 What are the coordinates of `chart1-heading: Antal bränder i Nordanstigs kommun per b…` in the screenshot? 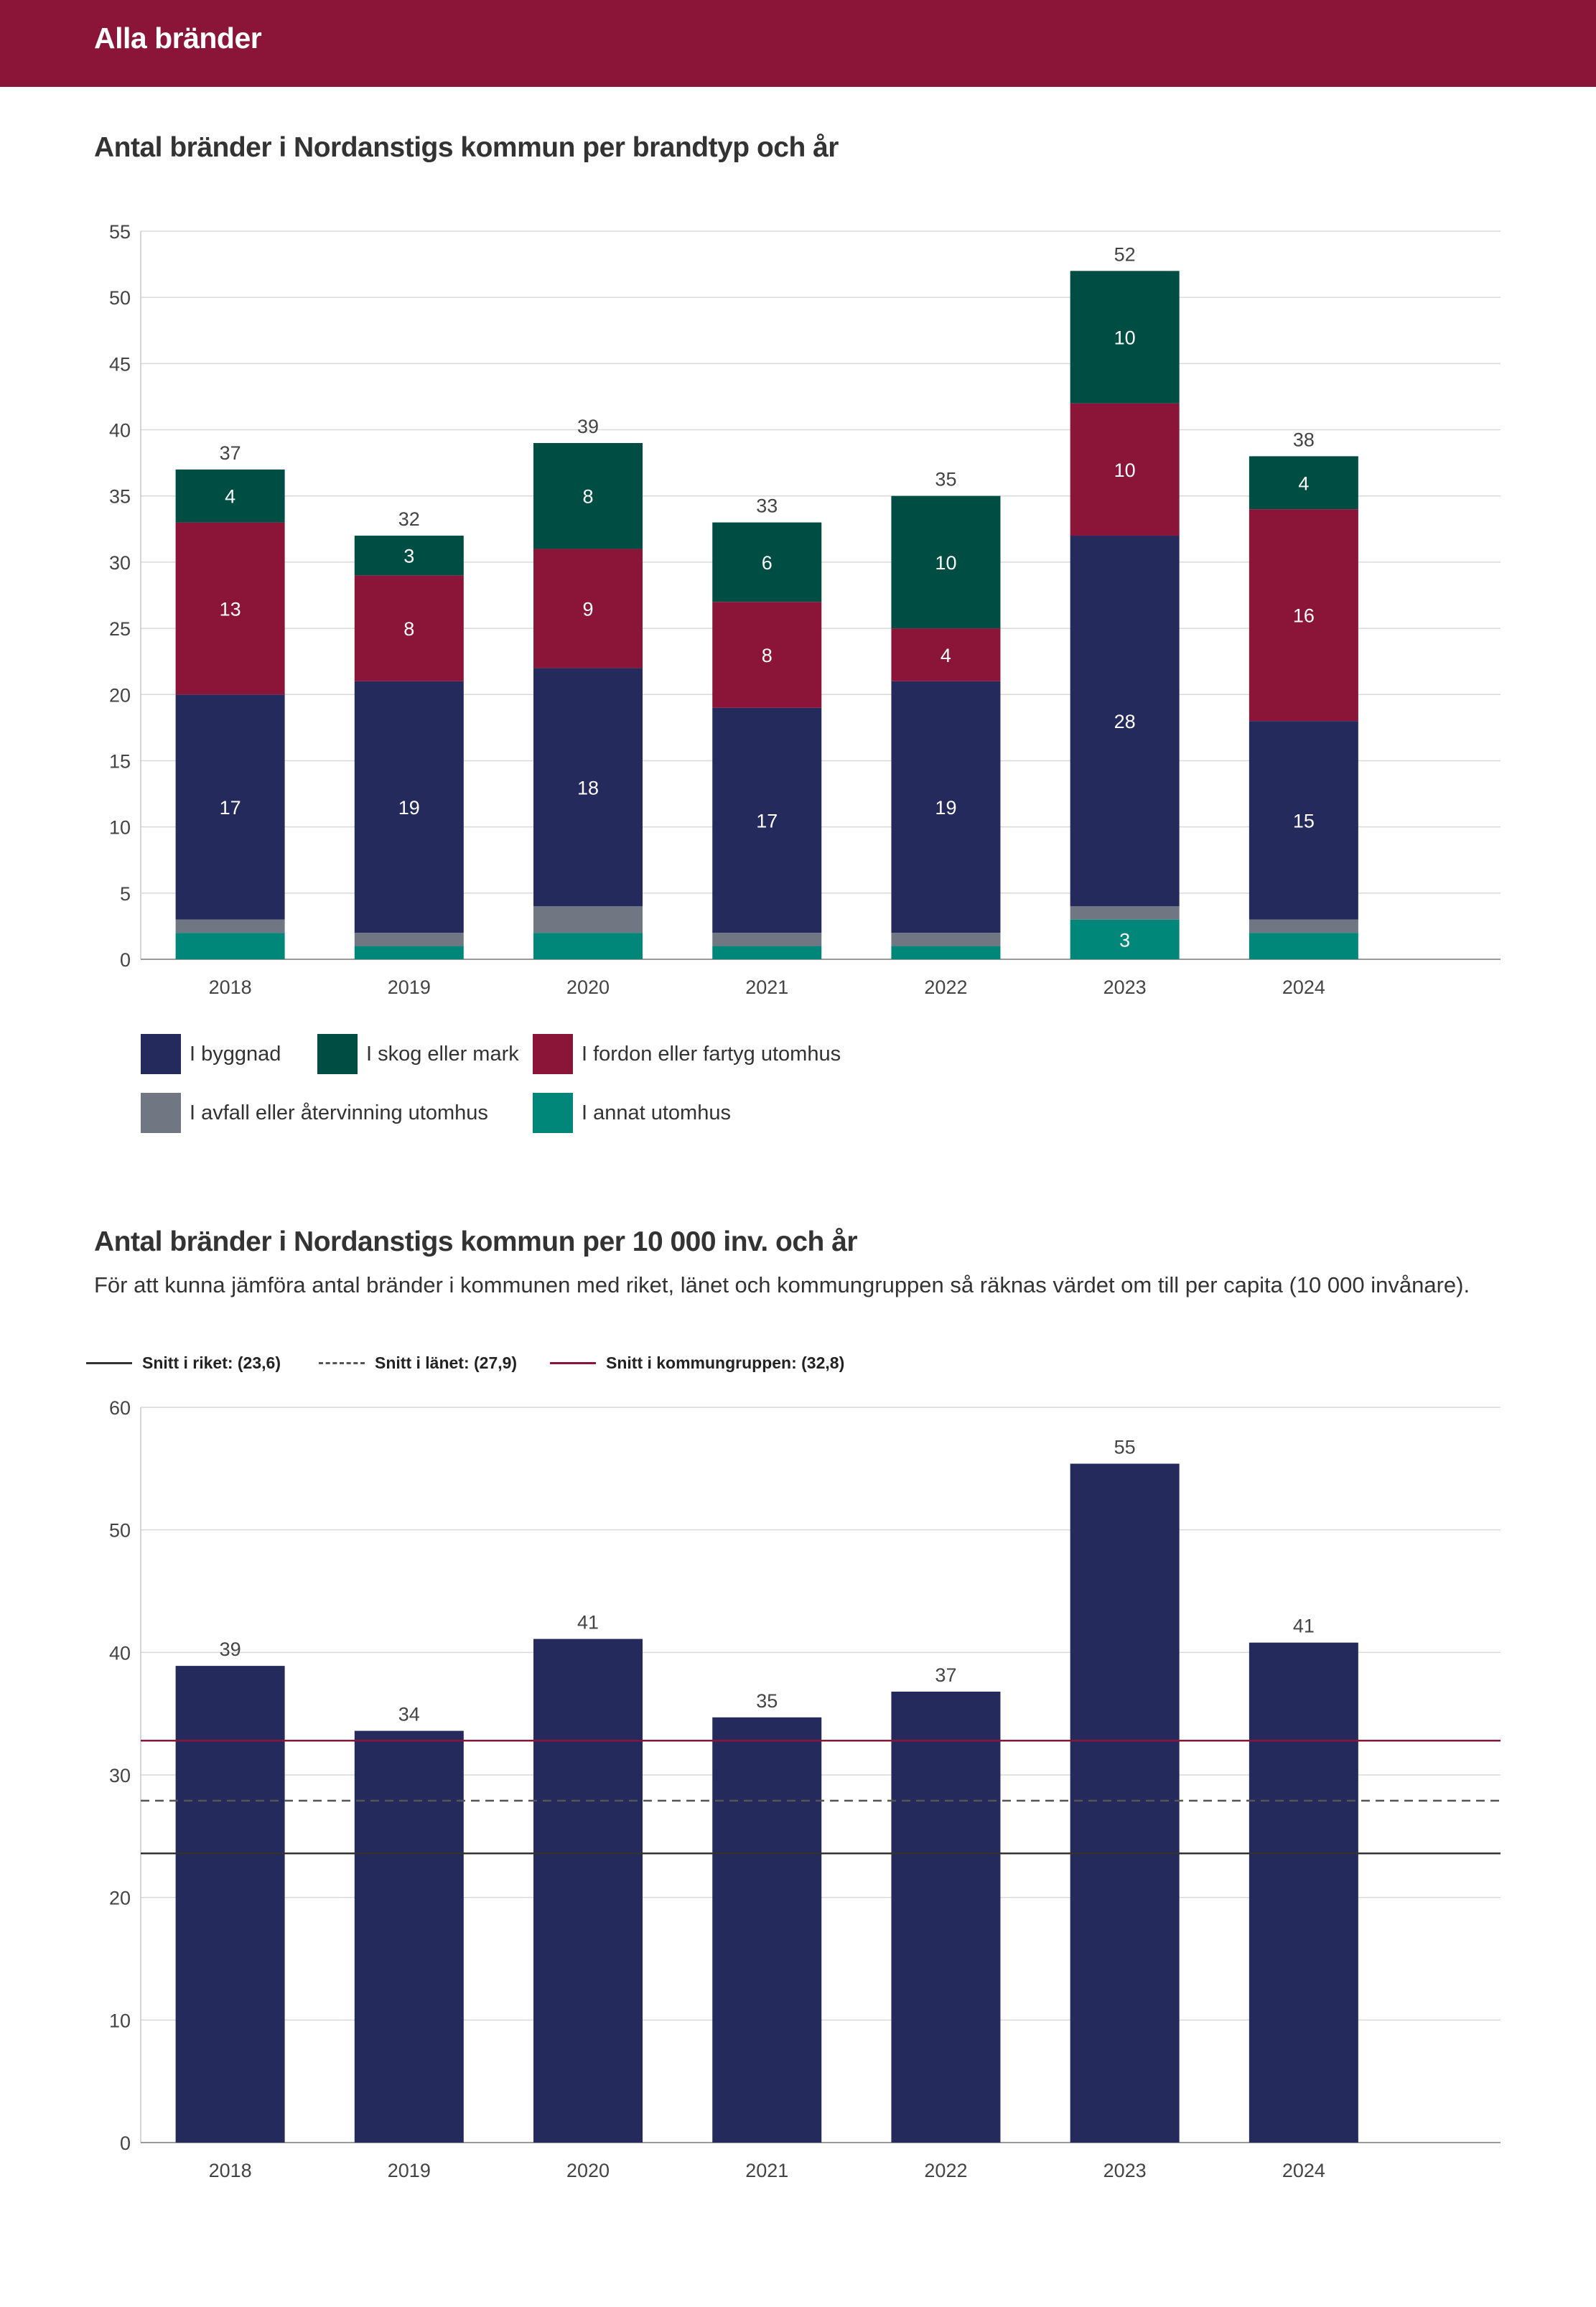 It's located at (466, 147).